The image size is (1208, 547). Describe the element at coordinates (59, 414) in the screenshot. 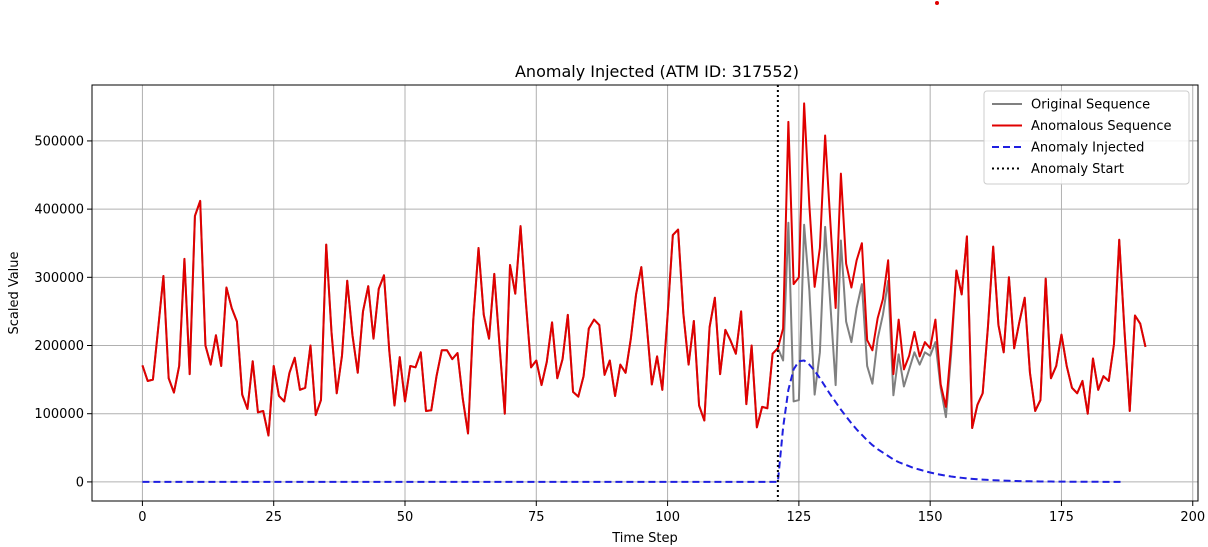

I see `y-tick-label: 100000` at that location.